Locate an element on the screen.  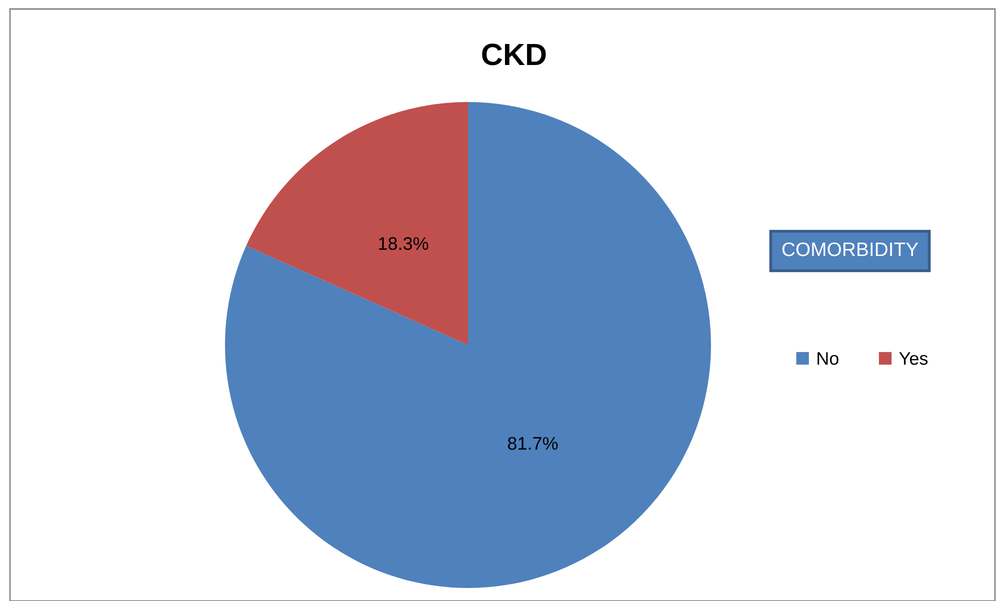
data-label: 18.3% is located at coordinates (403, 243).